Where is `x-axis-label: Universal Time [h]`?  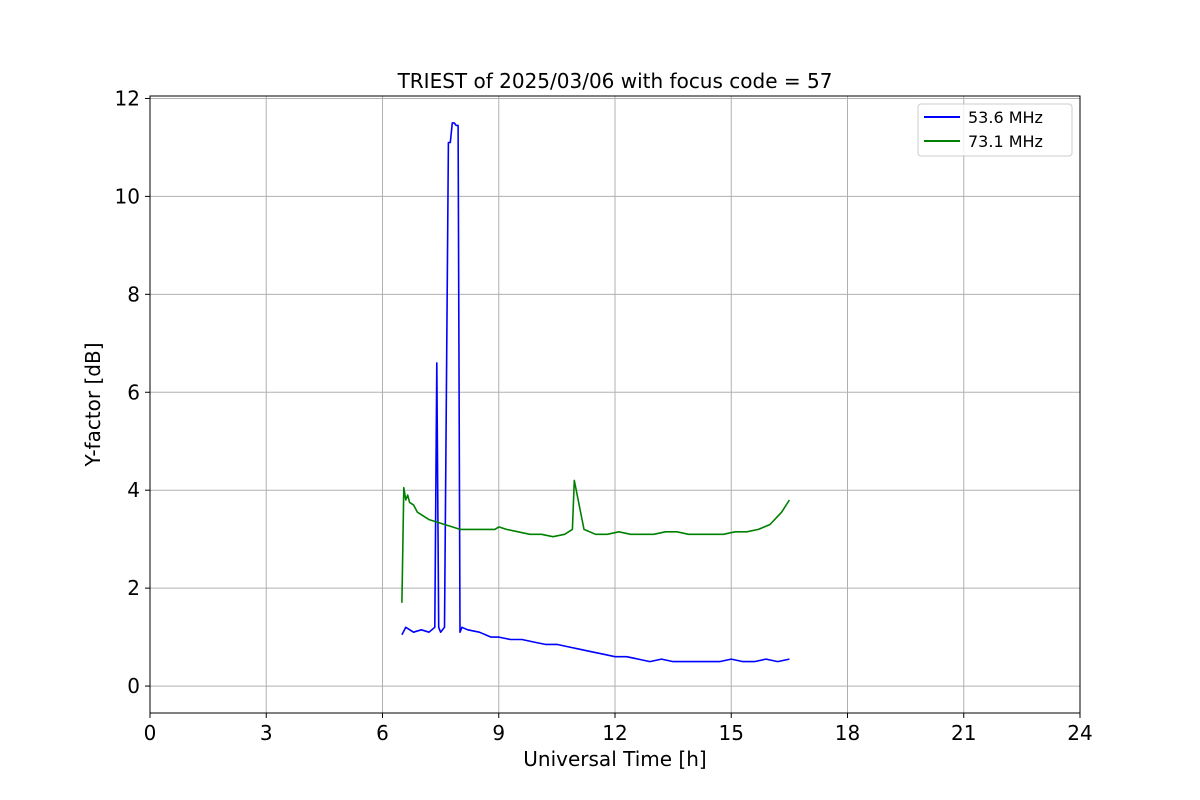 x-axis-label: Universal Time [h] is located at coordinates (614, 759).